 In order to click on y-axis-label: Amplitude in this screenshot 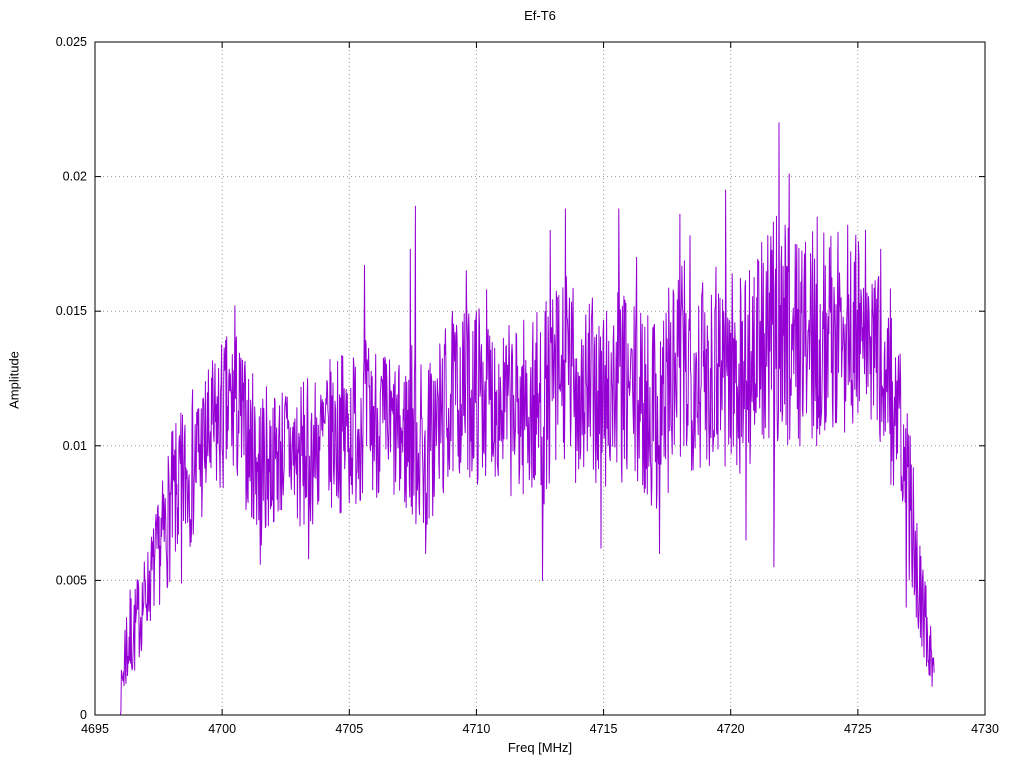, I will do `click(14, 380)`.